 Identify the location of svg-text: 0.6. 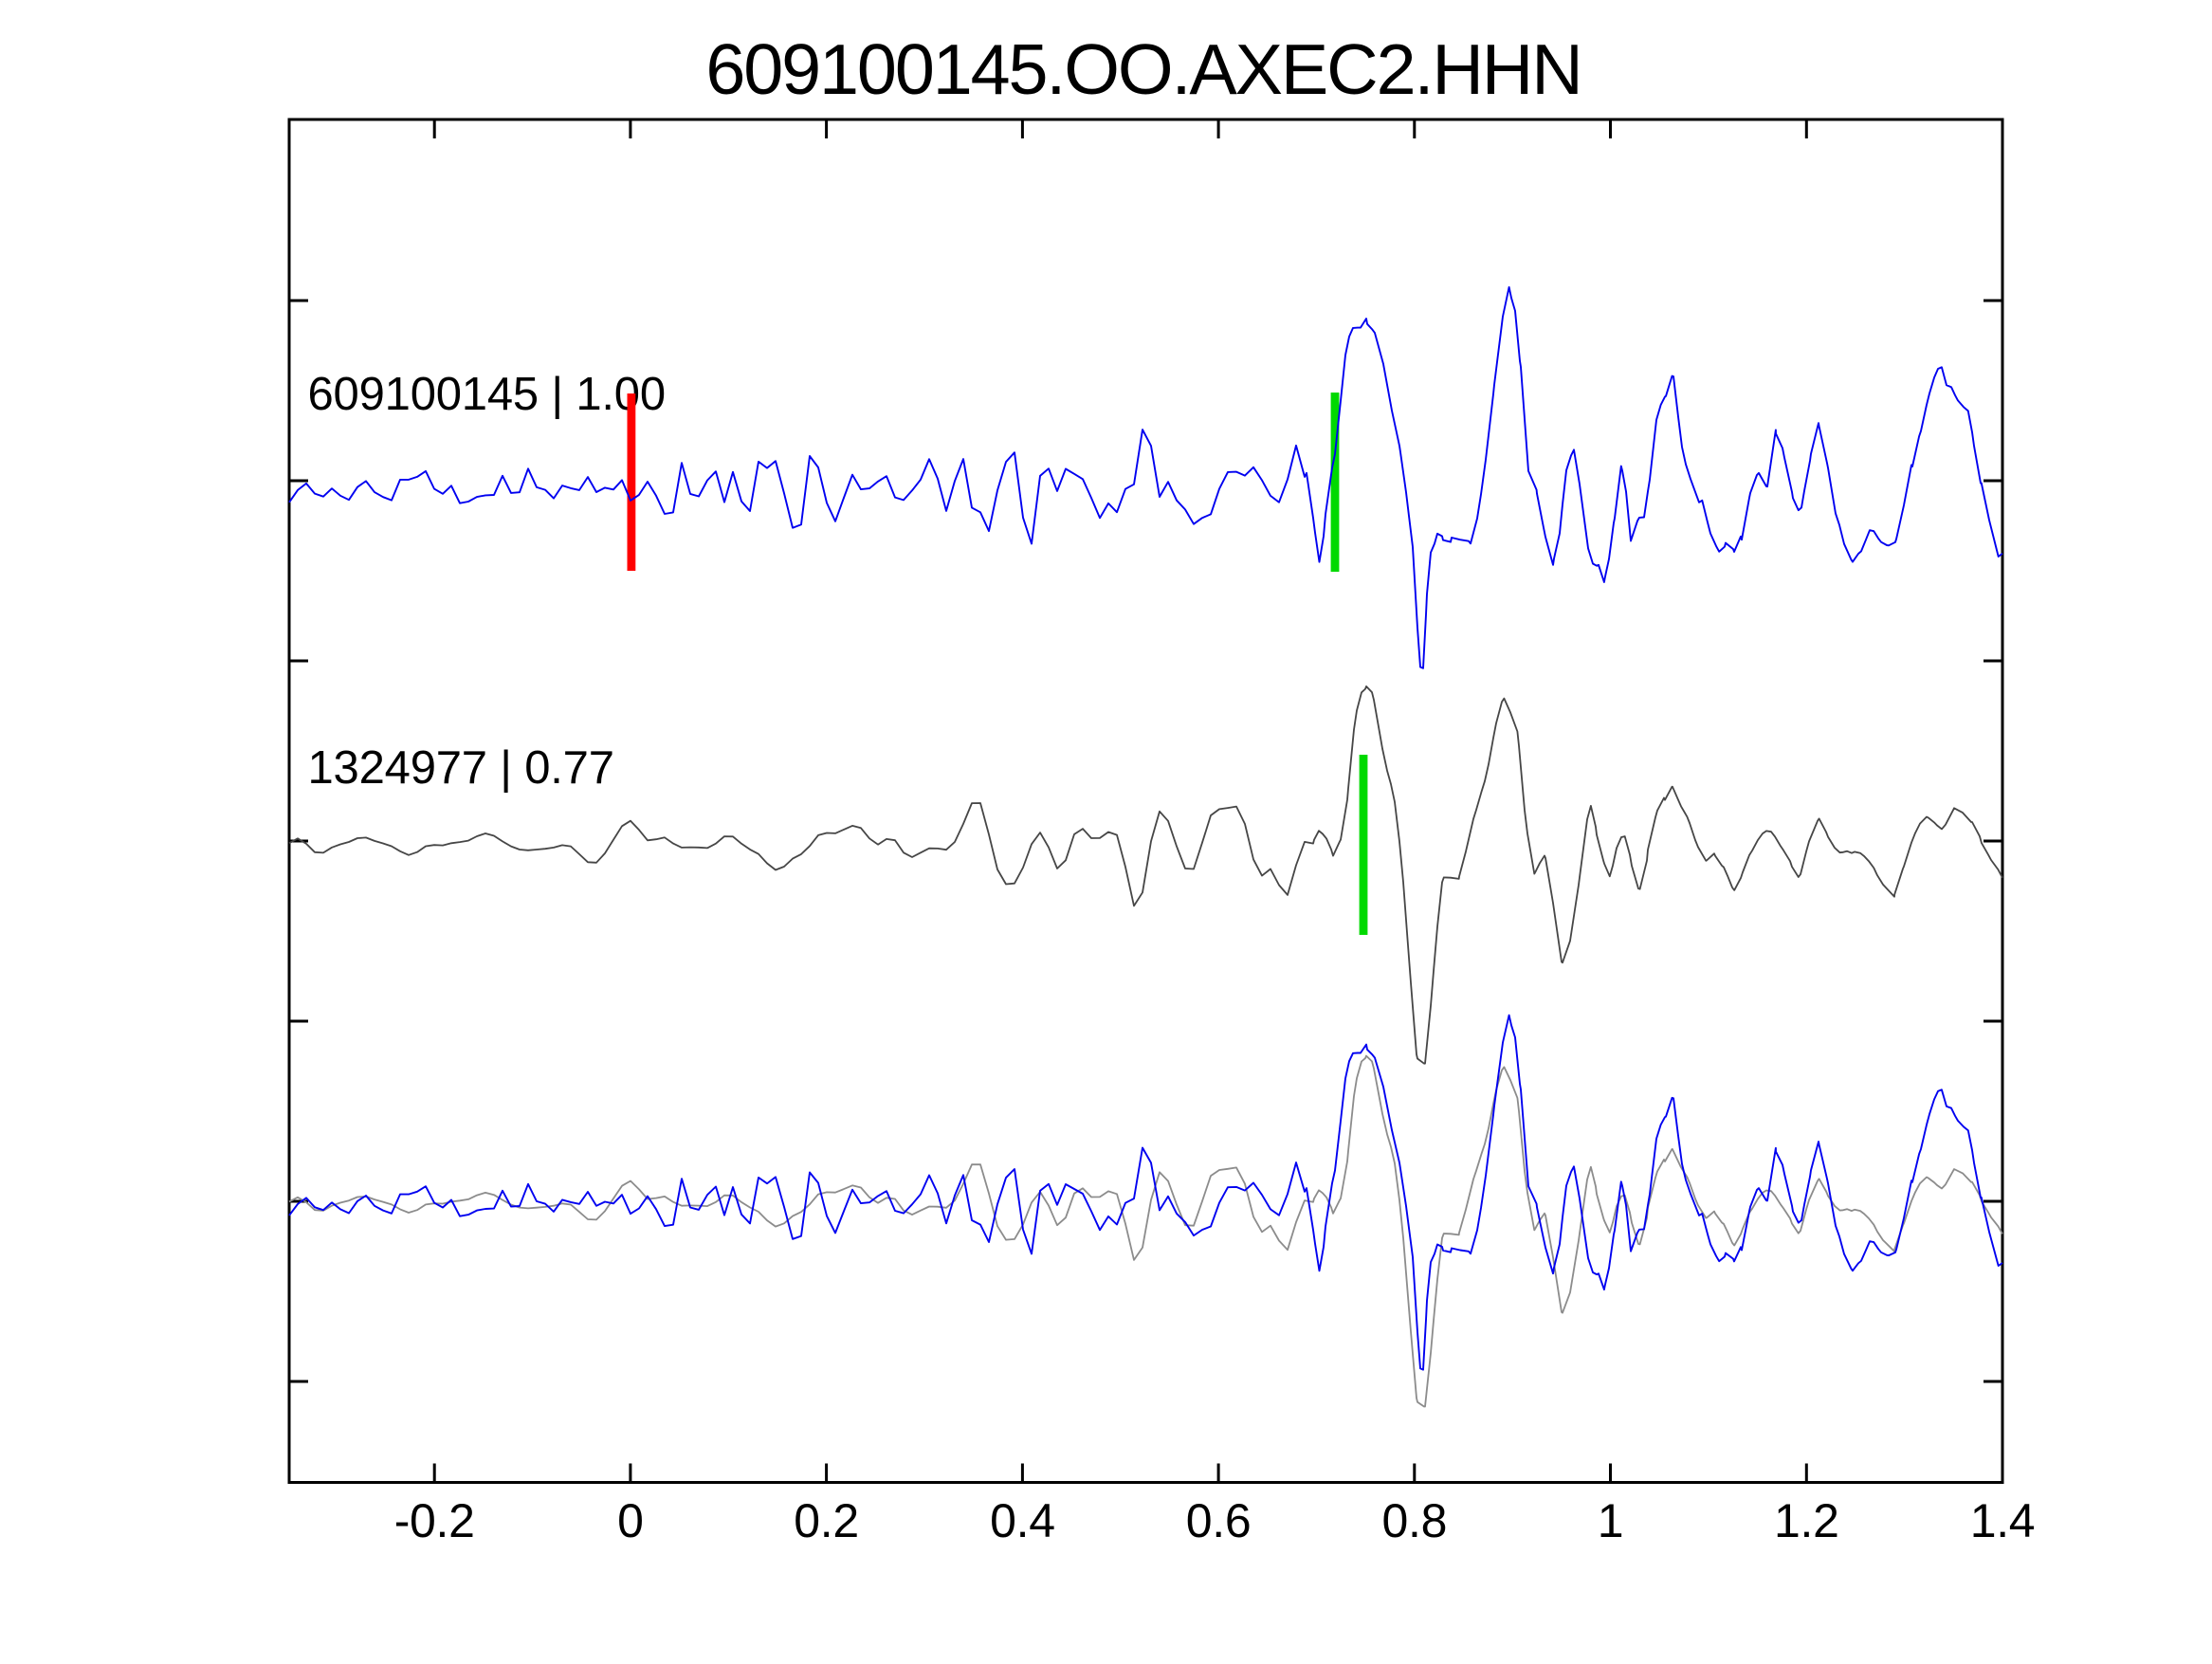
(1219, 1520).